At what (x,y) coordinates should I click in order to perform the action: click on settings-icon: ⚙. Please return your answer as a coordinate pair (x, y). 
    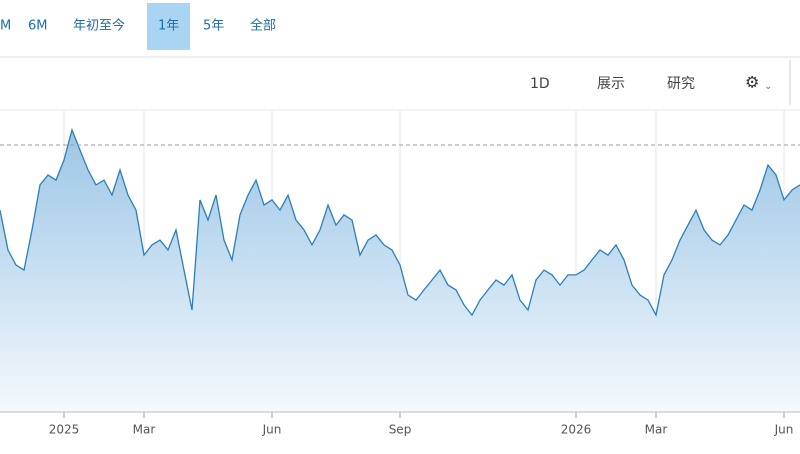
    Looking at the image, I should click on (752, 82).